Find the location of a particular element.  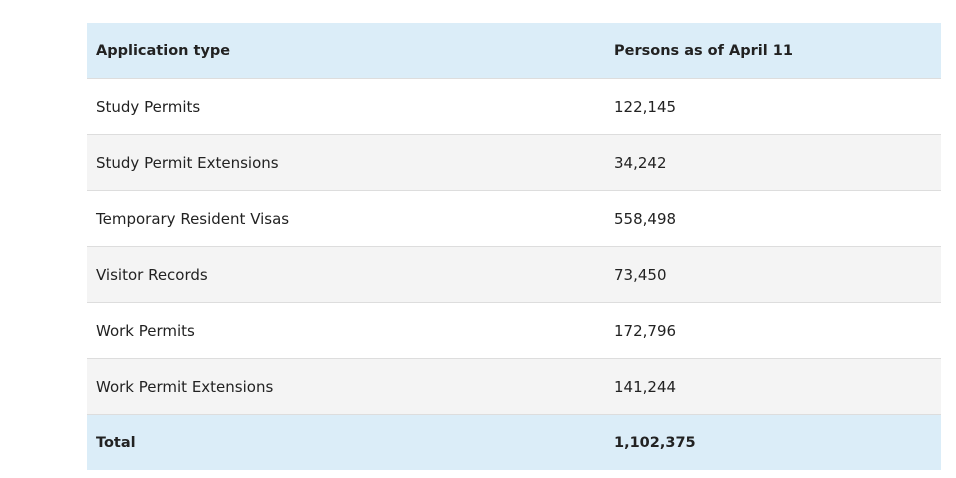

table-row: Study Permits 122,145 is located at coordinates (514, 106).